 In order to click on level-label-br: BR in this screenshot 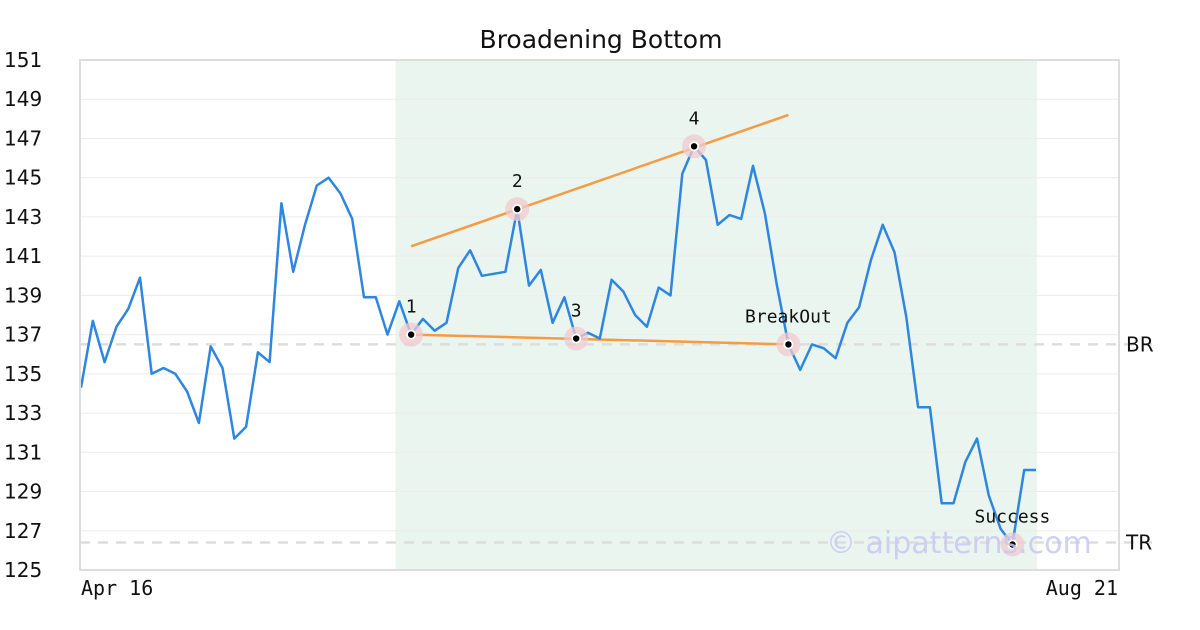, I will do `click(1140, 344)`.